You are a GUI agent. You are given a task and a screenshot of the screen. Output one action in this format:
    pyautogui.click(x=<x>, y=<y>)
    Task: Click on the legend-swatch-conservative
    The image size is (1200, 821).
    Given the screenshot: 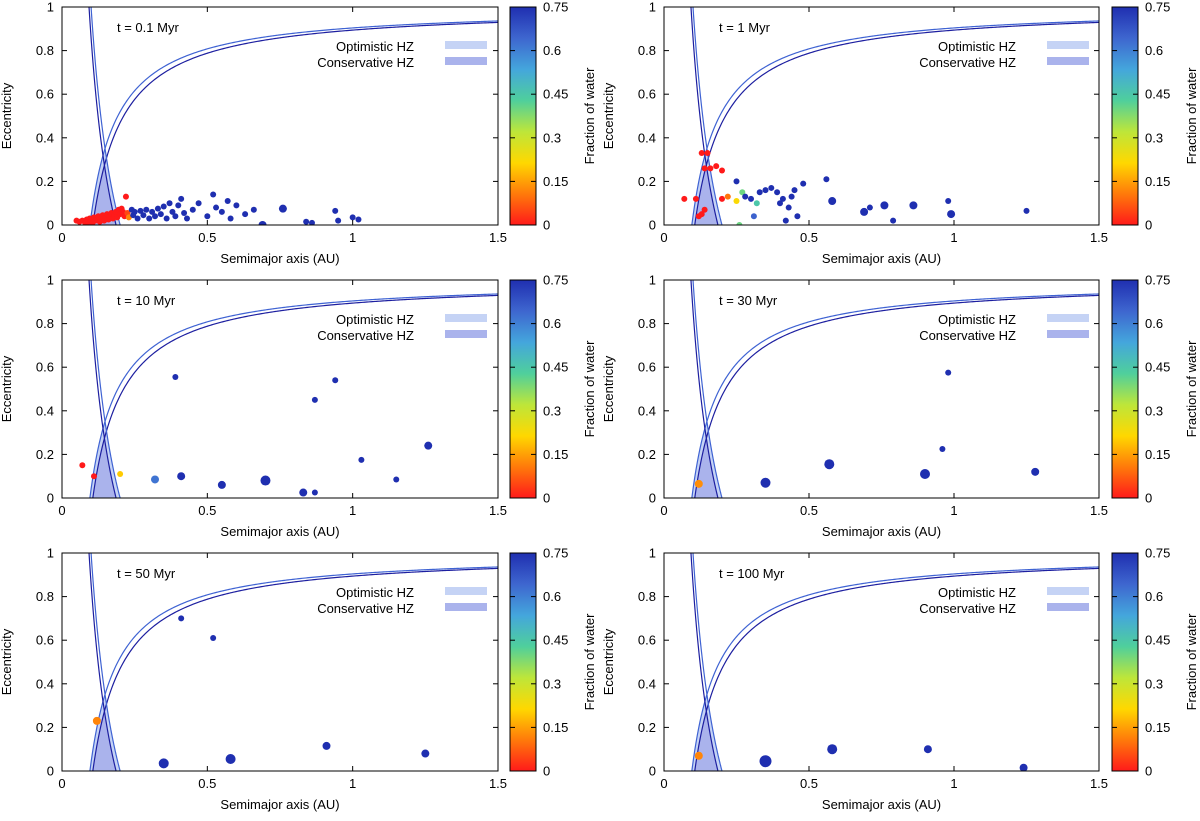 What is the action you would take?
    pyautogui.click(x=466, y=334)
    